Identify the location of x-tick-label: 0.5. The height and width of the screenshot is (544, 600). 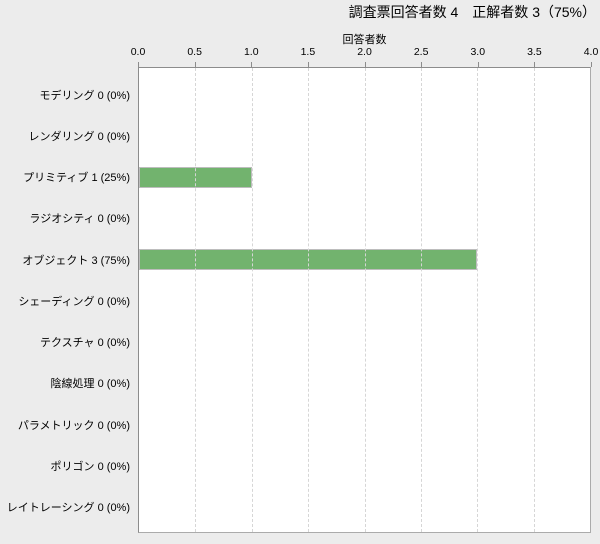
(194, 52).